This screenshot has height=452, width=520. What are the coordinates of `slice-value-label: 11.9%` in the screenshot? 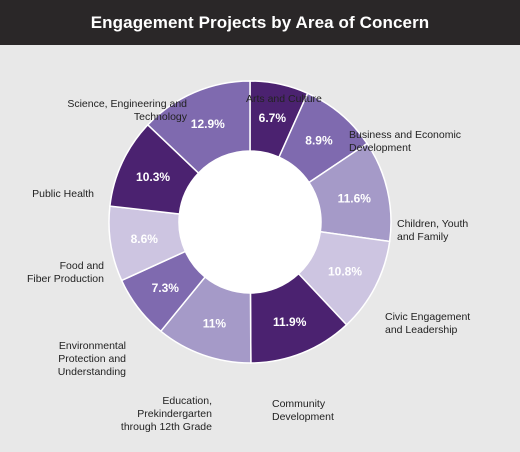 It's located at (290, 322).